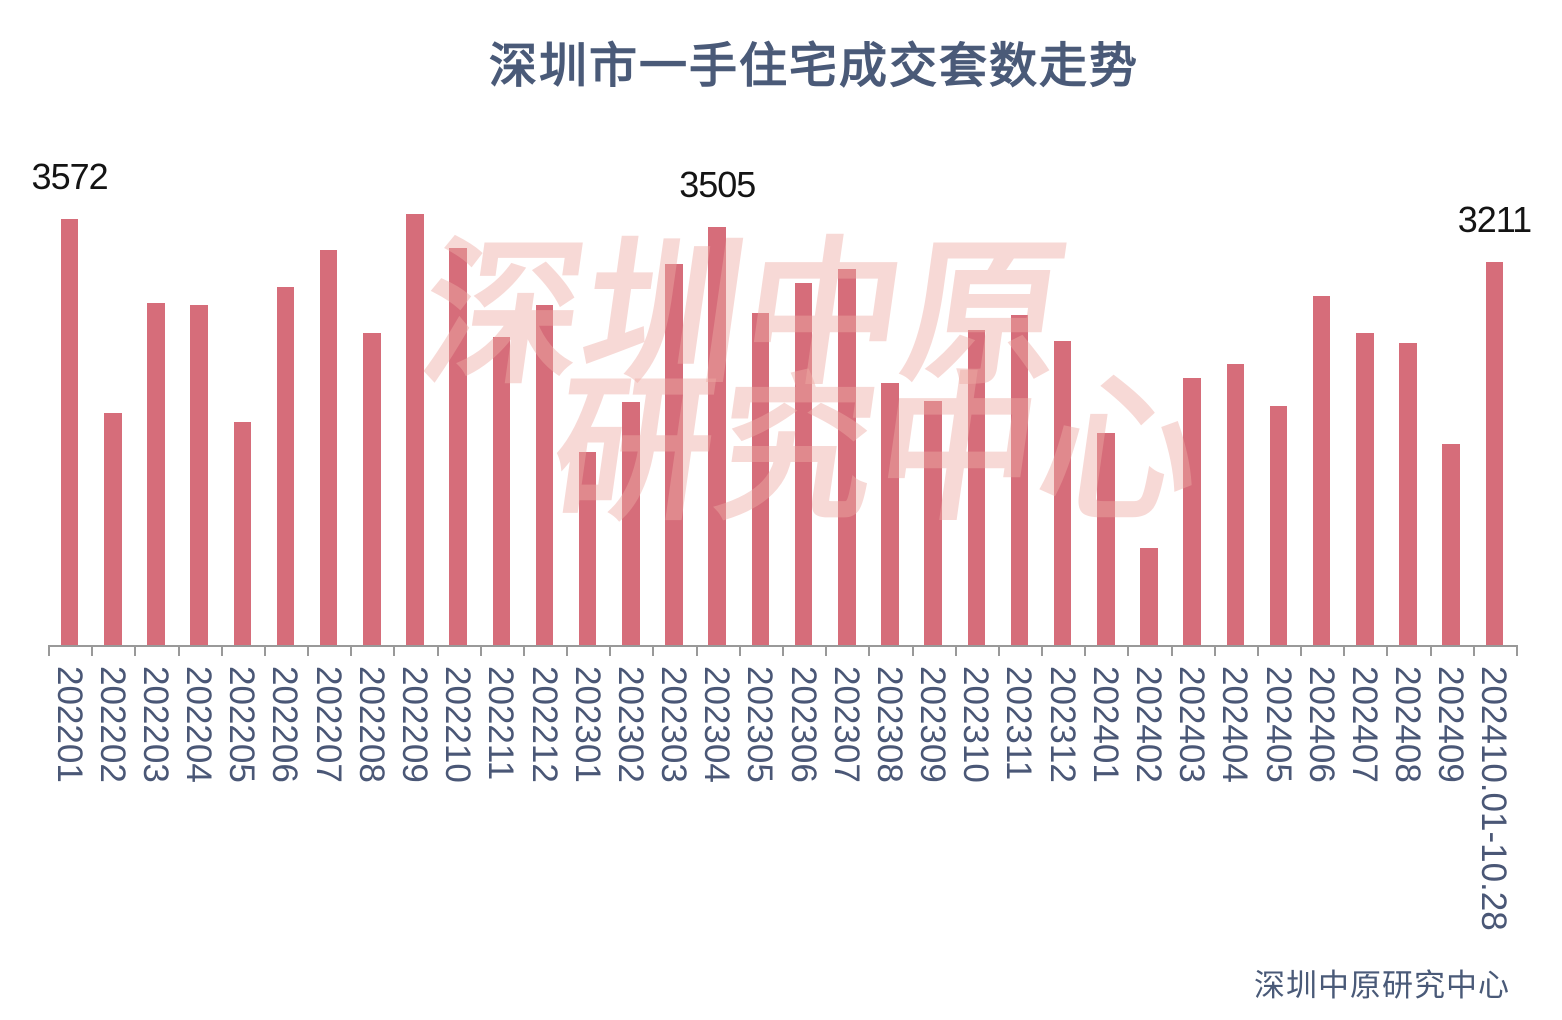 Image resolution: width=1562 pixels, height=1020 pixels. What do you see at coordinates (1494, 453) in the screenshot?
I see `bar-202410.01-10.28` at bounding box center [1494, 453].